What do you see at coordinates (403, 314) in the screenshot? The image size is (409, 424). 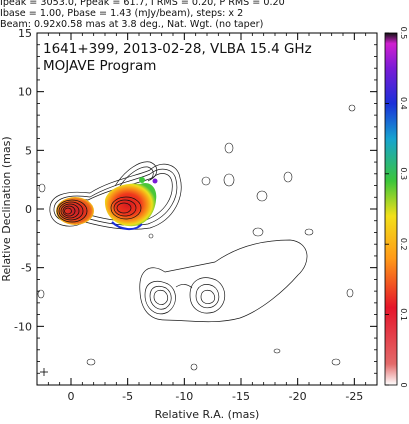 I see `colorbar-tick-label: 0.1` at bounding box center [403, 314].